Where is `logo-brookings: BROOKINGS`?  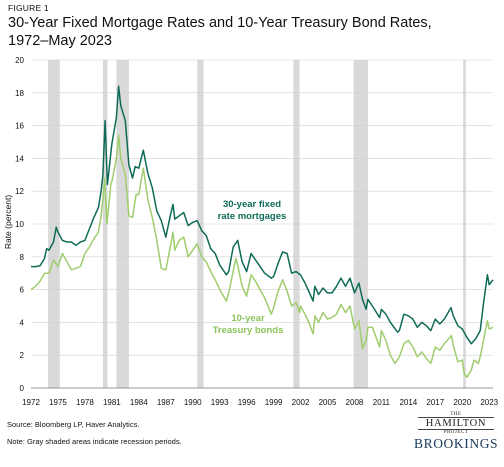
logo-brookings: BROOKINGS is located at coordinates (456, 443).